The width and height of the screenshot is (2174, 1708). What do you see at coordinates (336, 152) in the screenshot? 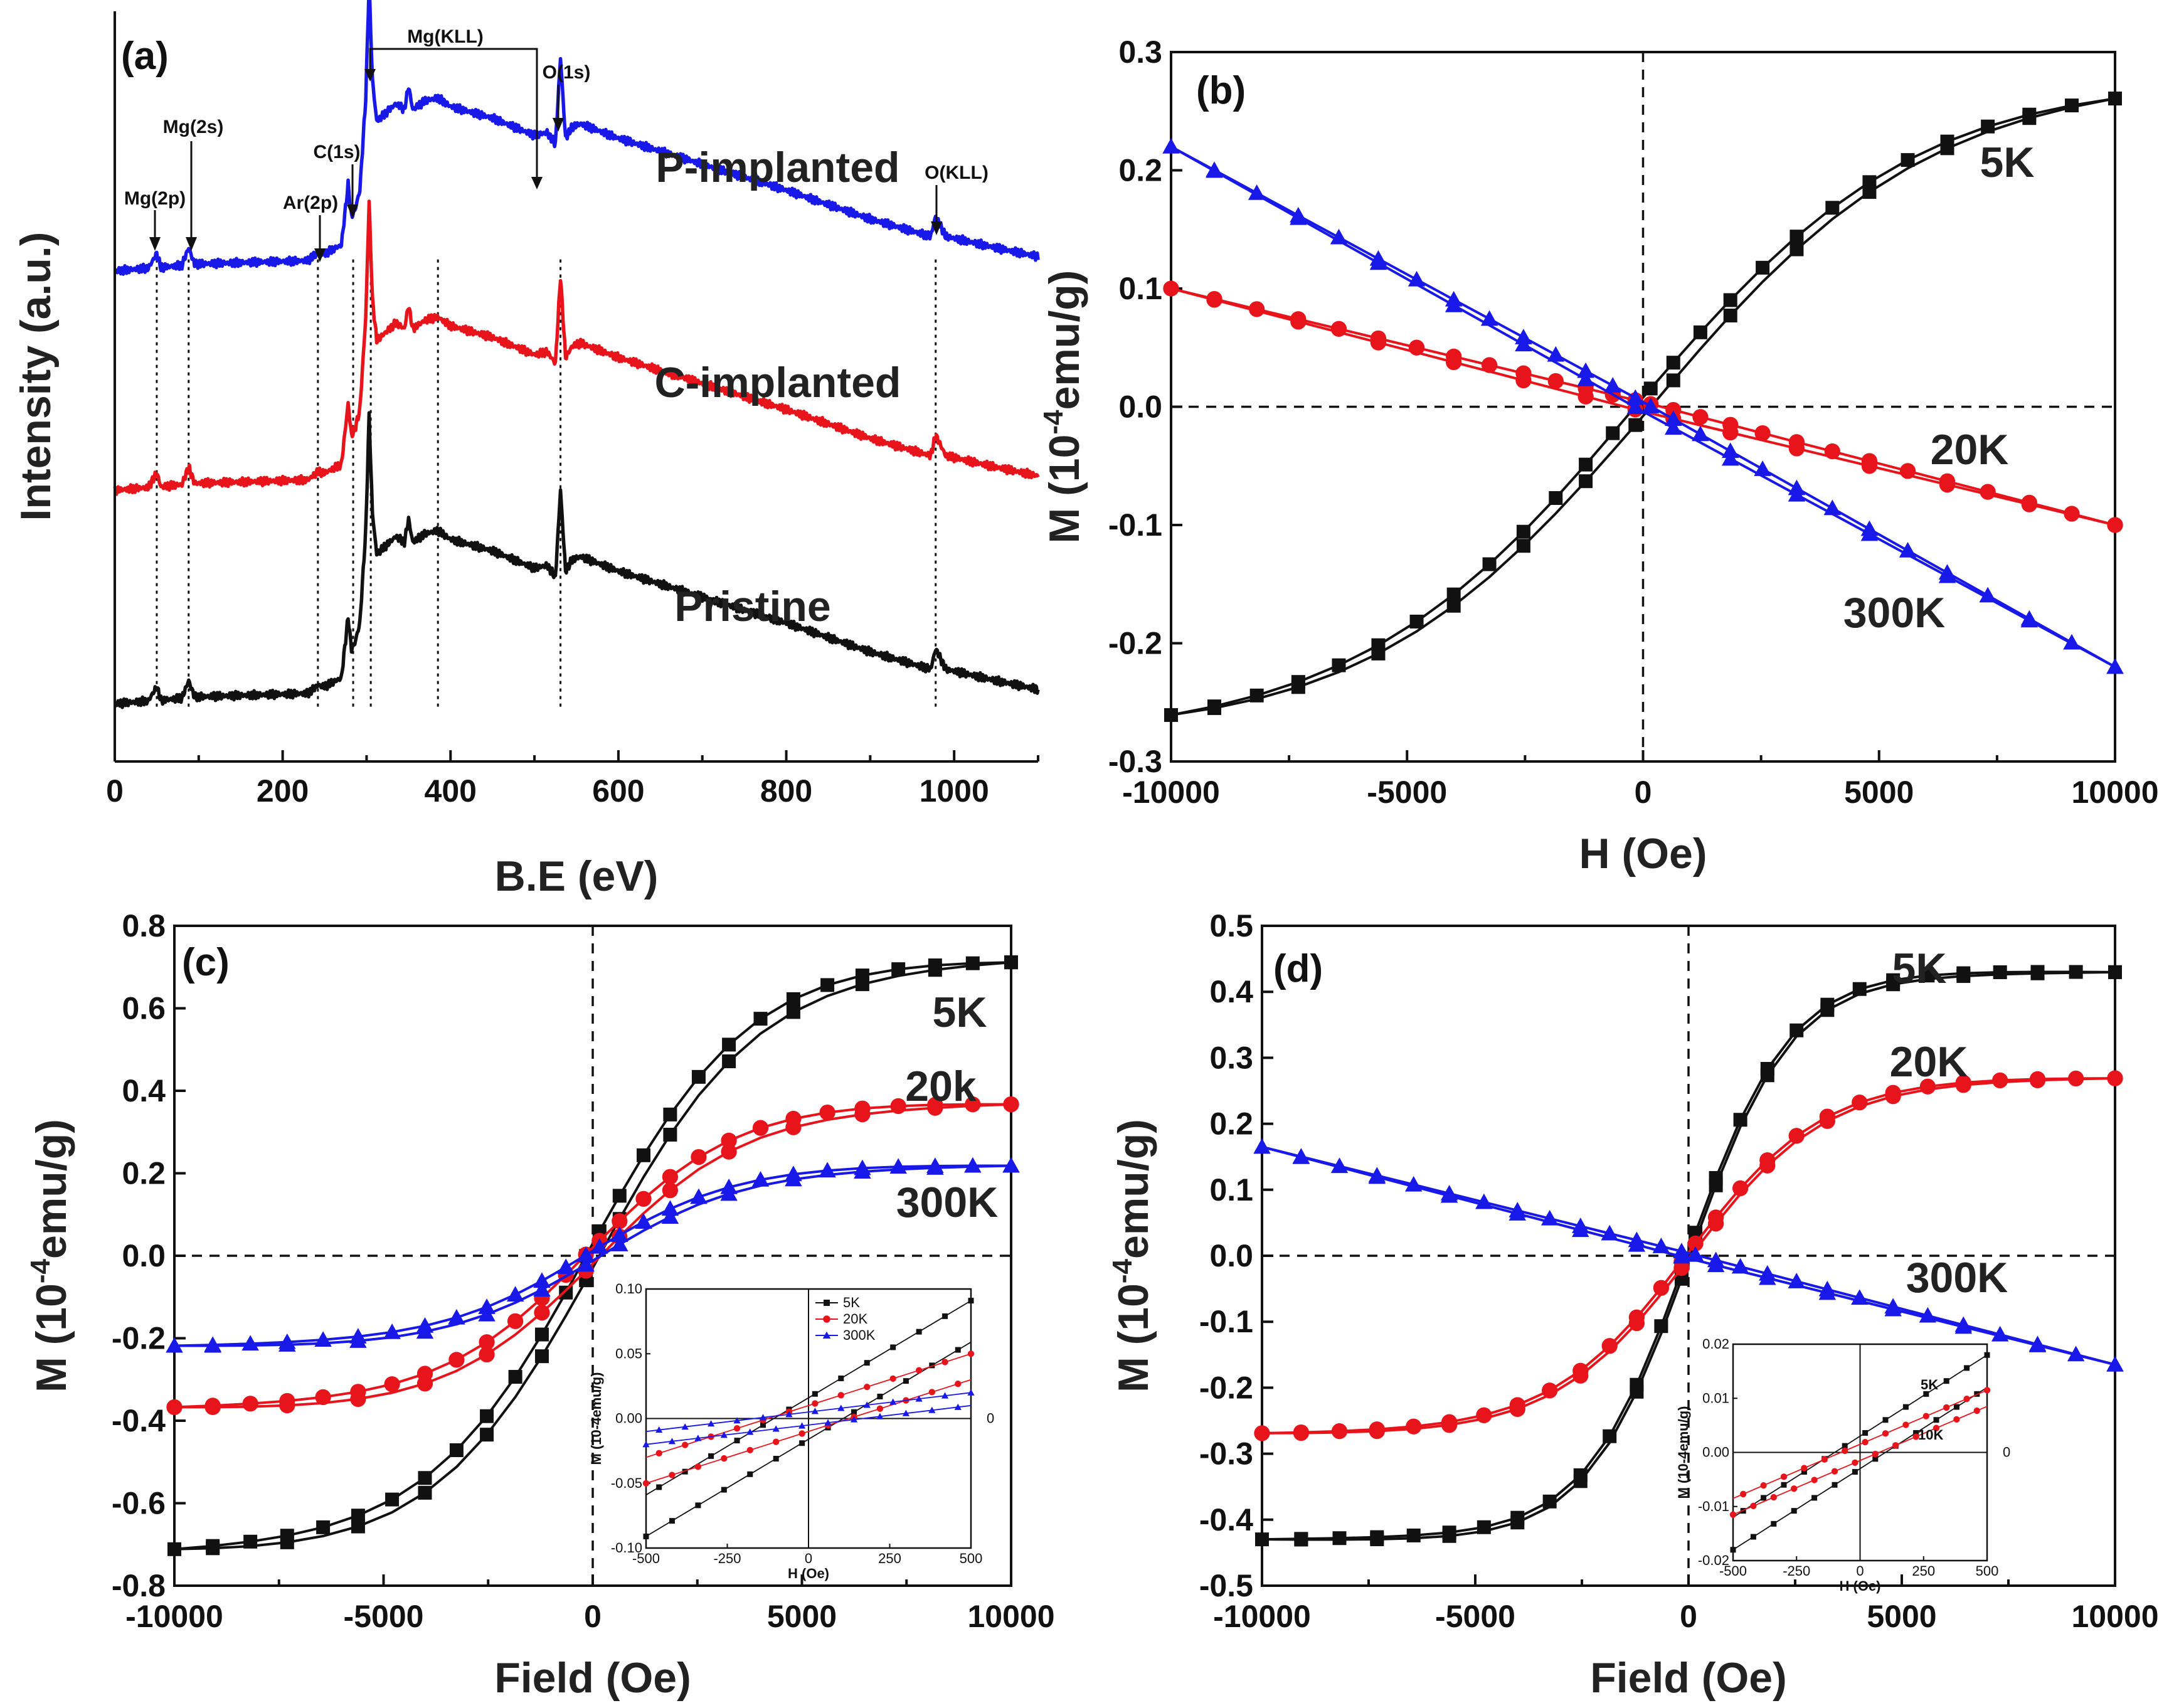
I see `peak-label-3: C(1s)` at bounding box center [336, 152].